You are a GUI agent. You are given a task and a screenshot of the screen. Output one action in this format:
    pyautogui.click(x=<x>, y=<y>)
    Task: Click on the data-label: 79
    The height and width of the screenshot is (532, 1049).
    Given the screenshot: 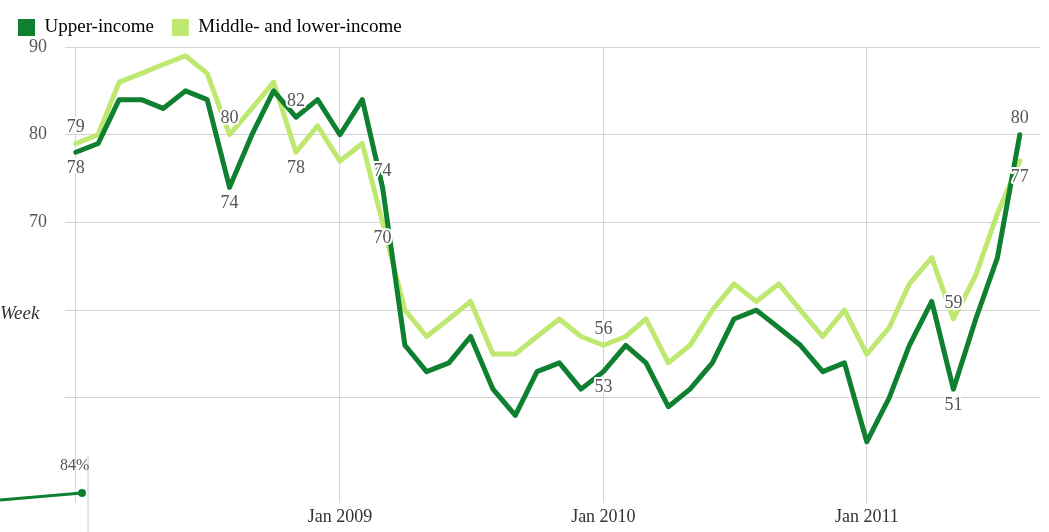 What is the action you would take?
    pyautogui.click(x=75, y=126)
    